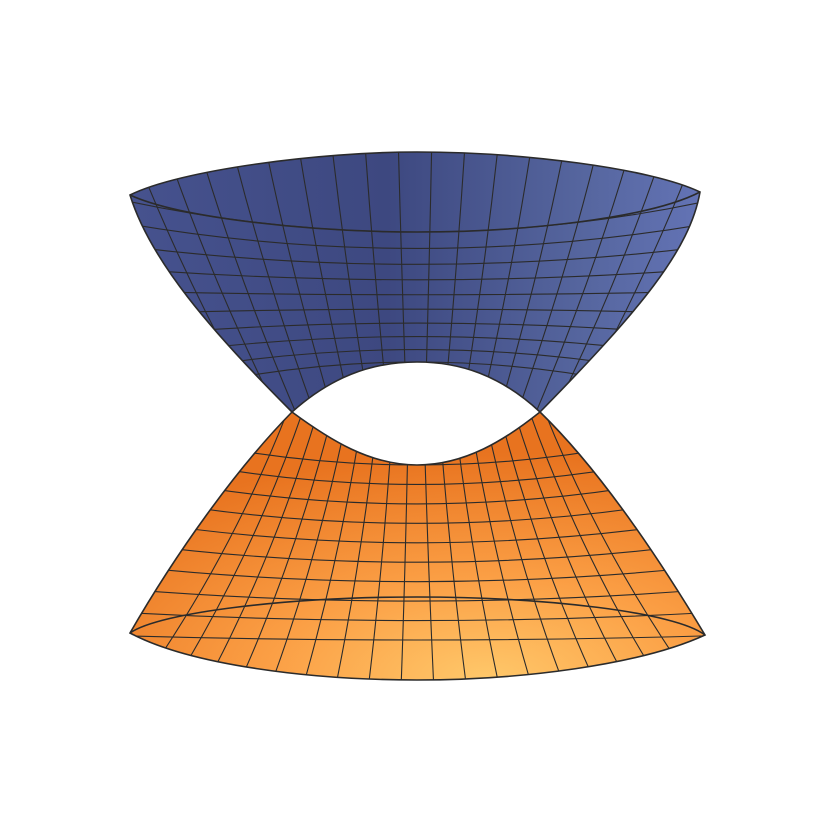 The width and height of the screenshot is (834, 834). I want to click on lower-surface-base-rim, so click(417, 616).